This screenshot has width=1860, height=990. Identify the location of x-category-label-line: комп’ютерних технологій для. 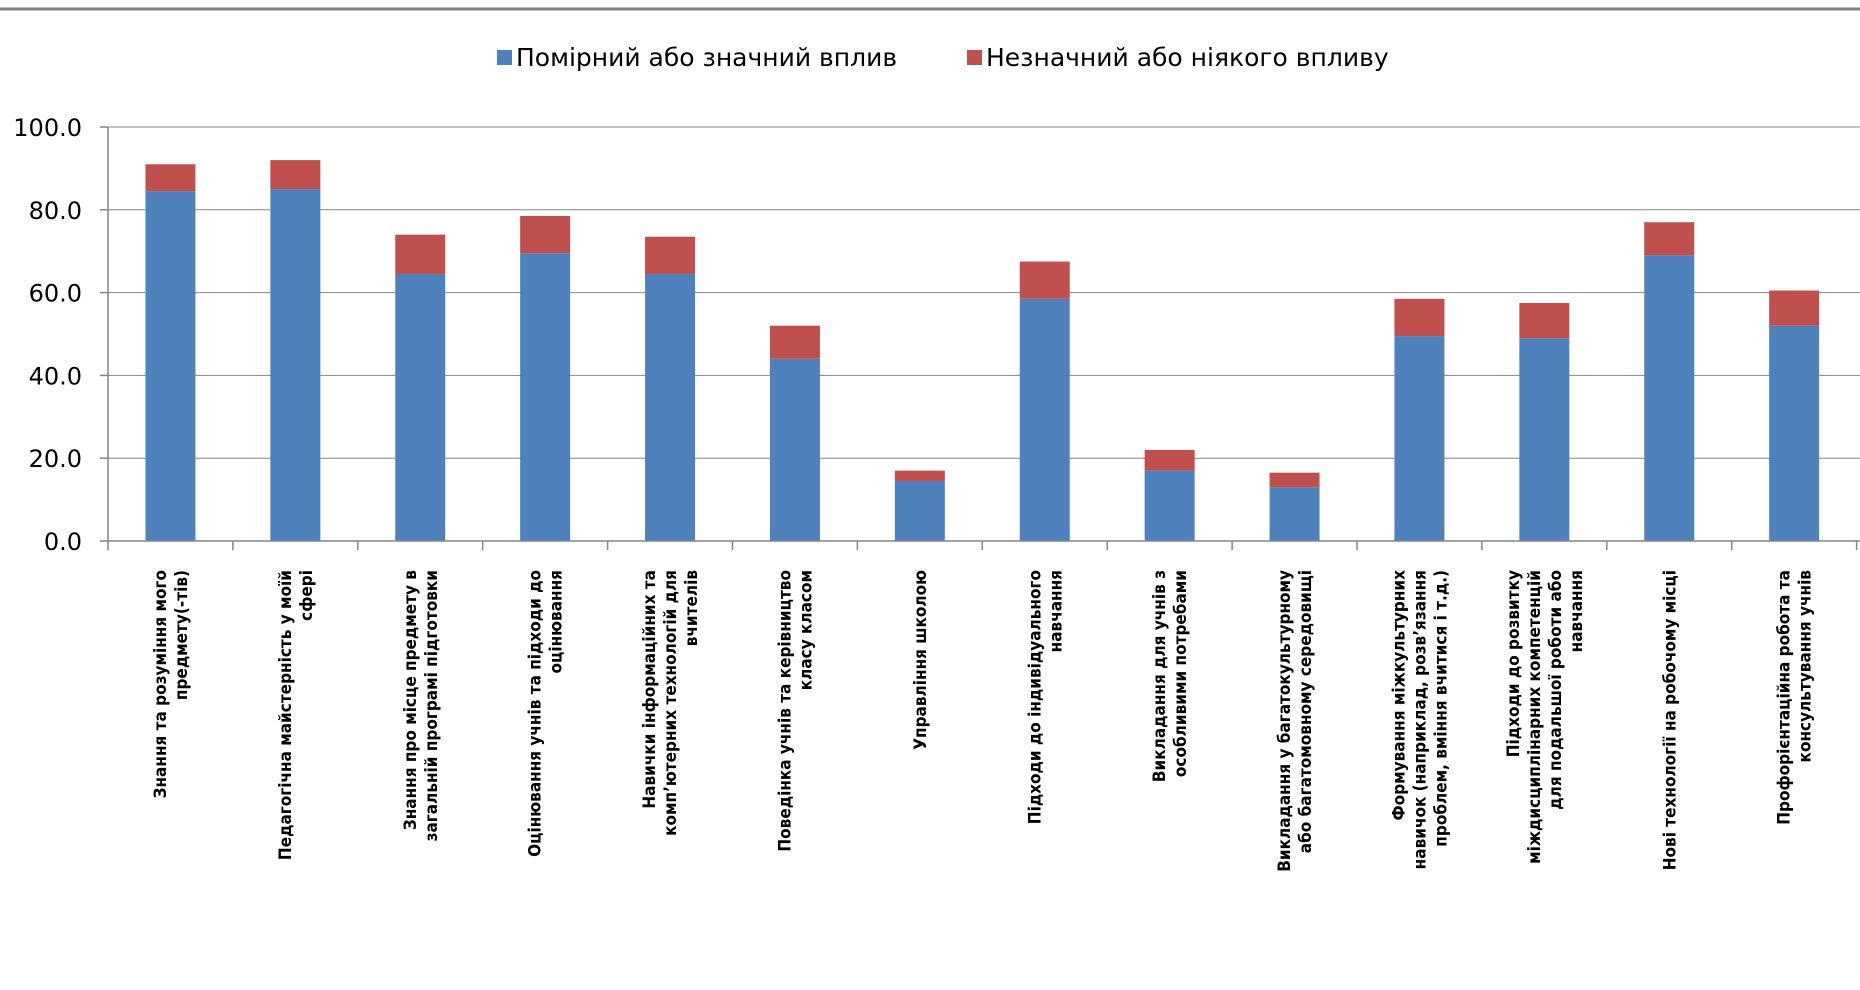
(671, 703).